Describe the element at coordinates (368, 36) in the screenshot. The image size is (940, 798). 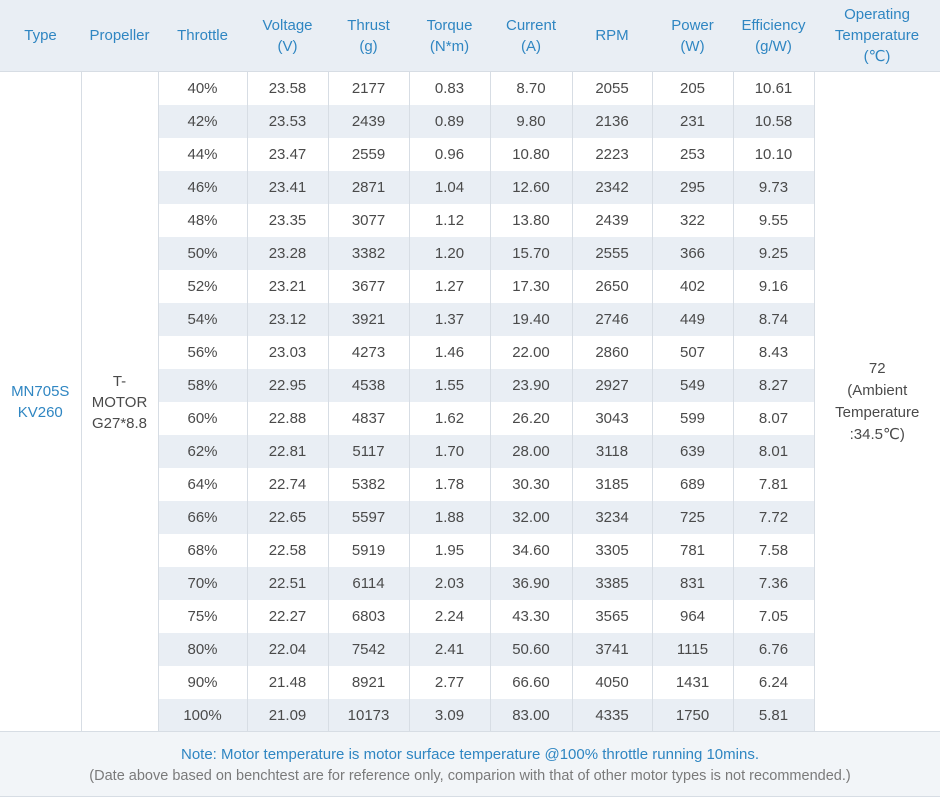
I see `header-thrust: Thrust (g)` at that location.